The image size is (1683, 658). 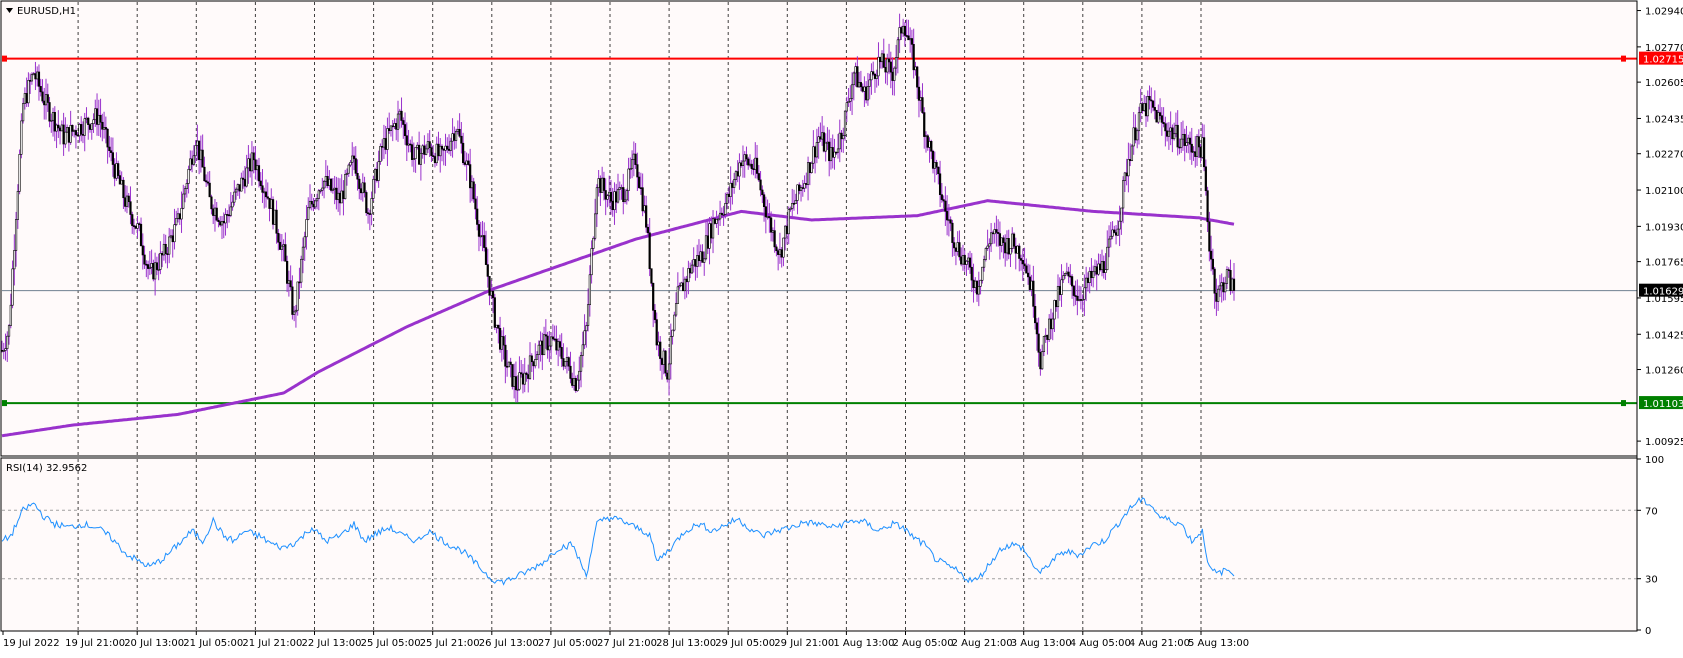 I want to click on support-handle, so click(x=4, y=403).